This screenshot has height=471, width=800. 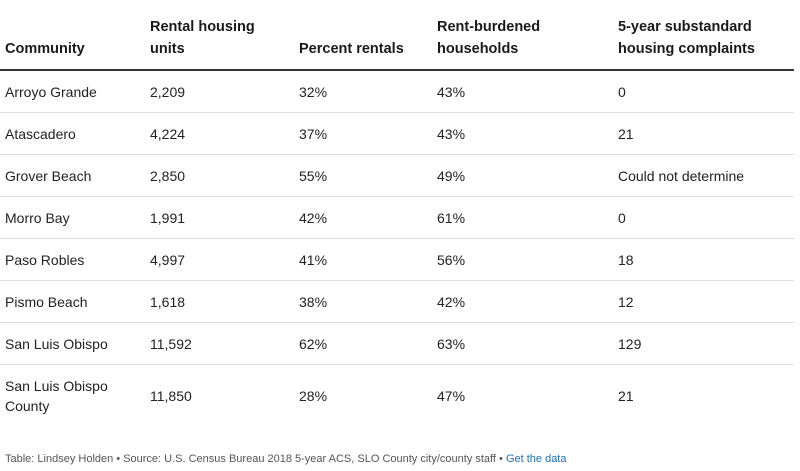 I want to click on table-row: San Luis Obispo 11,592 62% 63% 129, so click(x=397, y=343).